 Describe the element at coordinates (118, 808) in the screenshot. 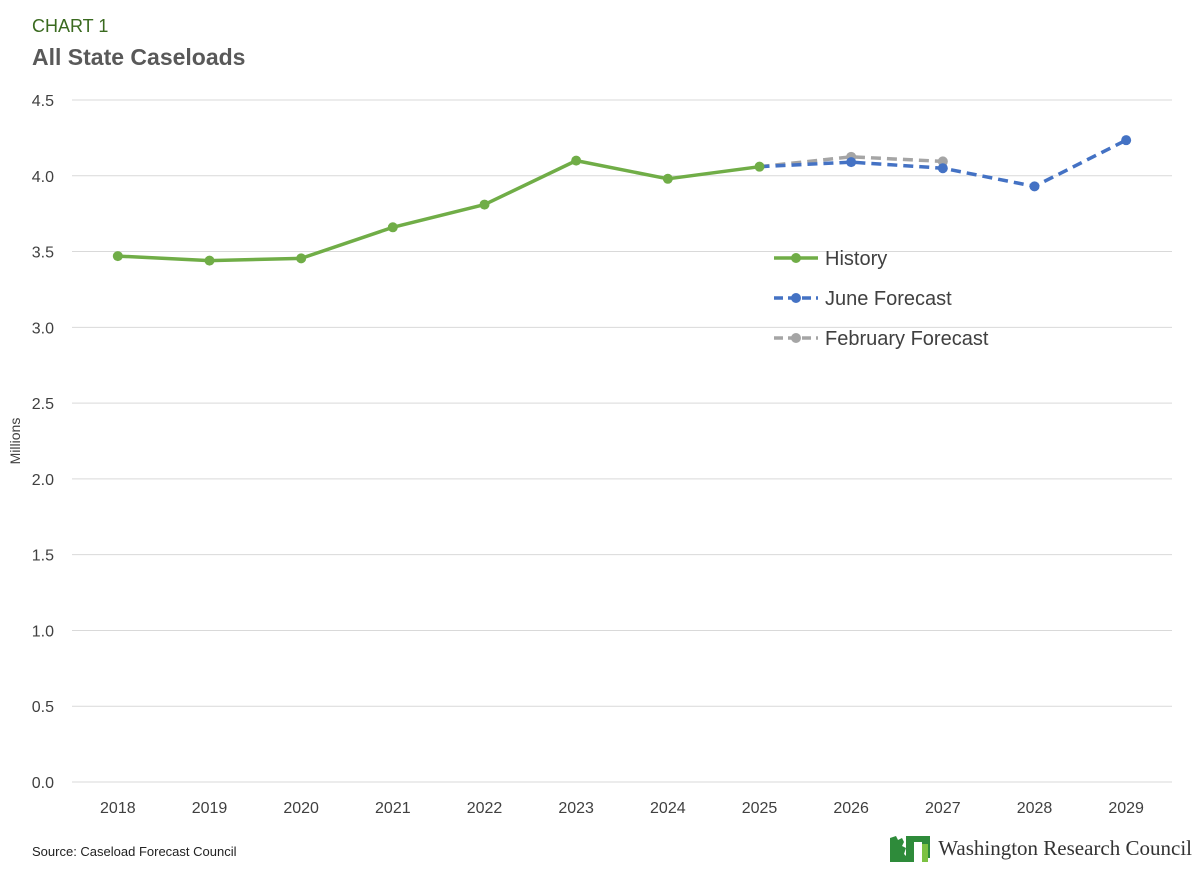

I see `x-tick-label: 2018` at that location.